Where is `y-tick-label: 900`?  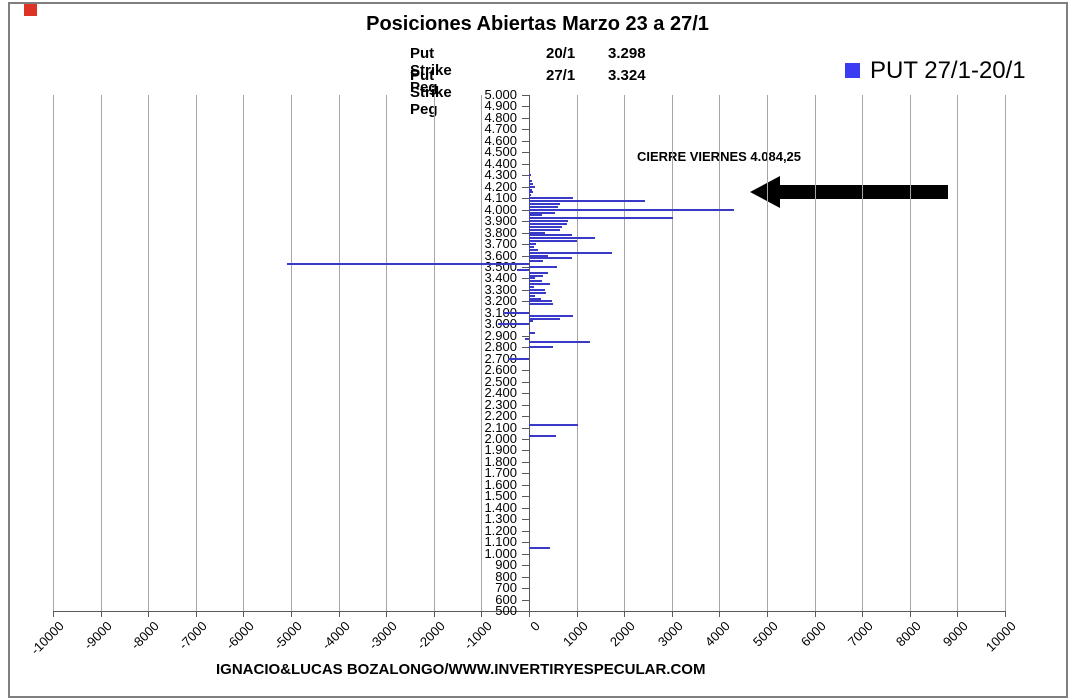 y-tick-label: 900 is located at coordinates (506, 565).